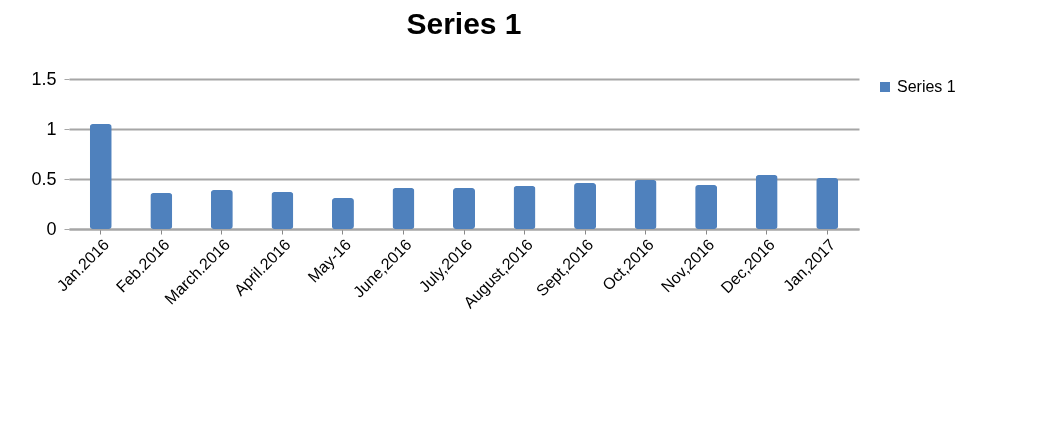 The width and height of the screenshot is (1038, 434). Describe the element at coordinates (926, 86) in the screenshot. I see `legend-label: Series 1` at that location.